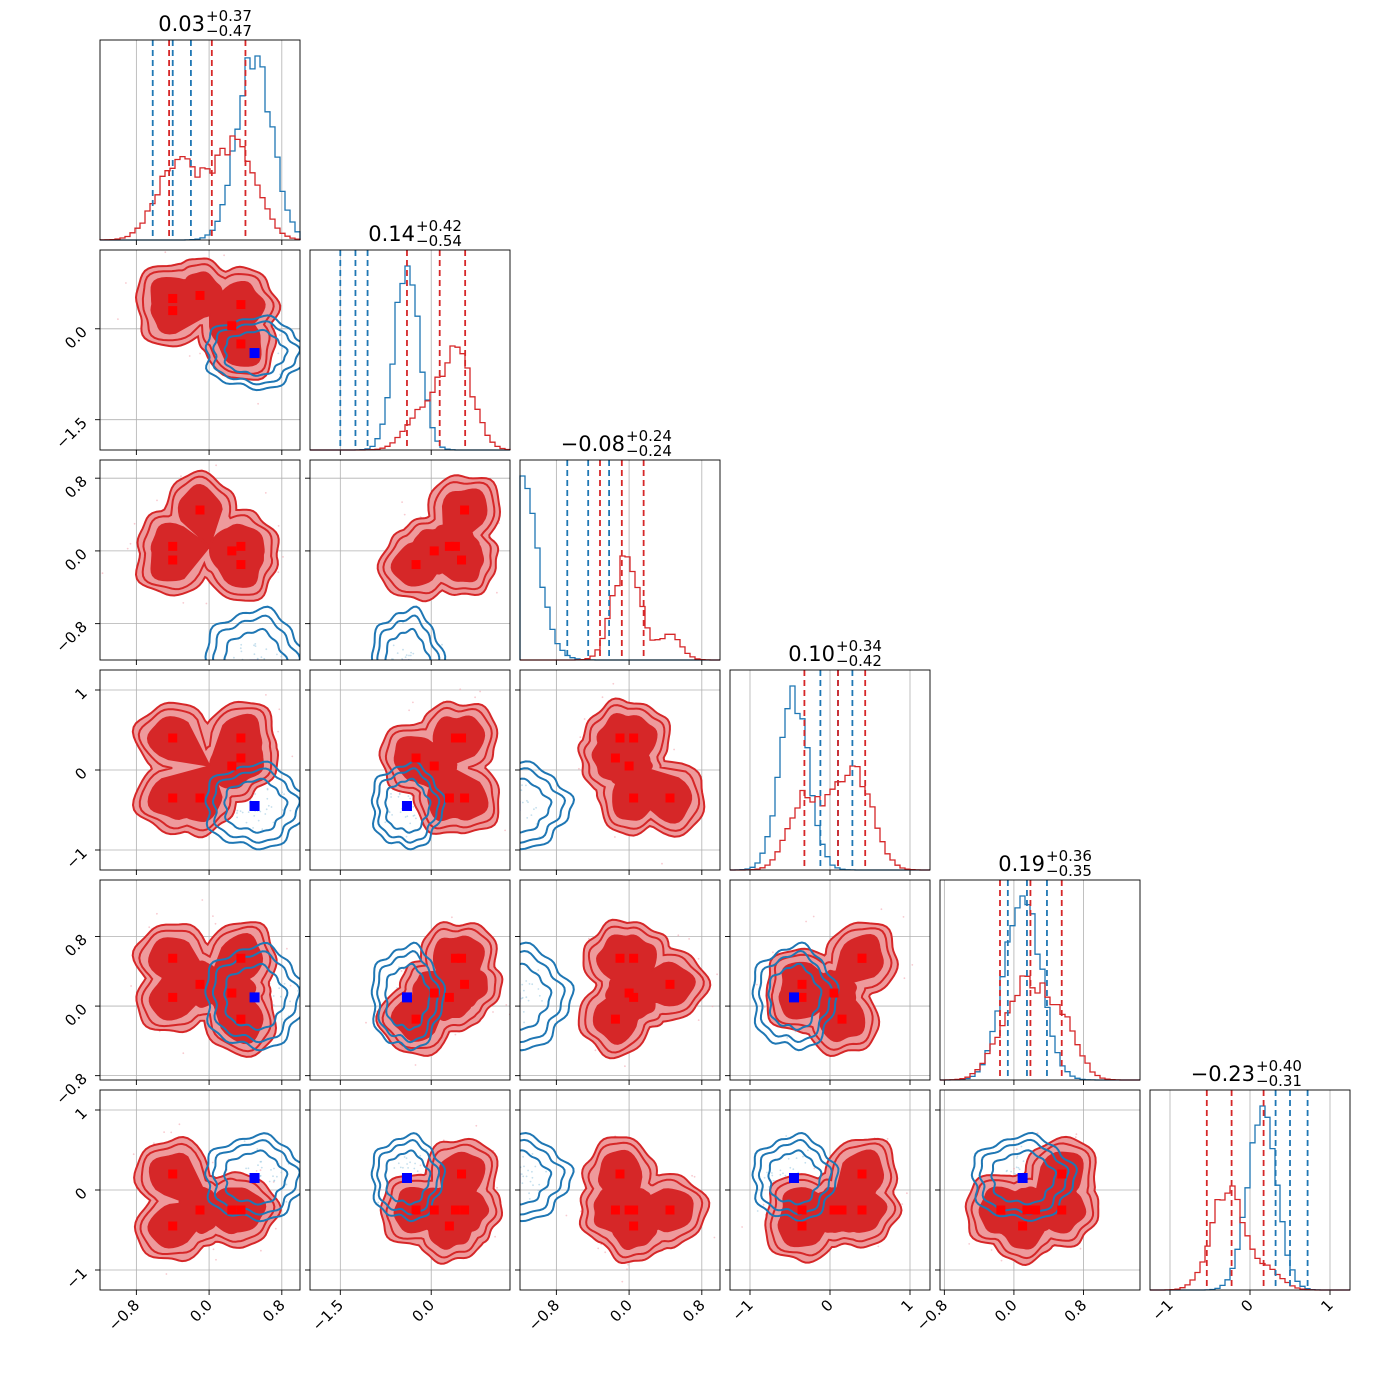  What do you see at coordinates (1021, 864) in the screenshot?
I see `param-title-value: 0.19` at bounding box center [1021, 864].